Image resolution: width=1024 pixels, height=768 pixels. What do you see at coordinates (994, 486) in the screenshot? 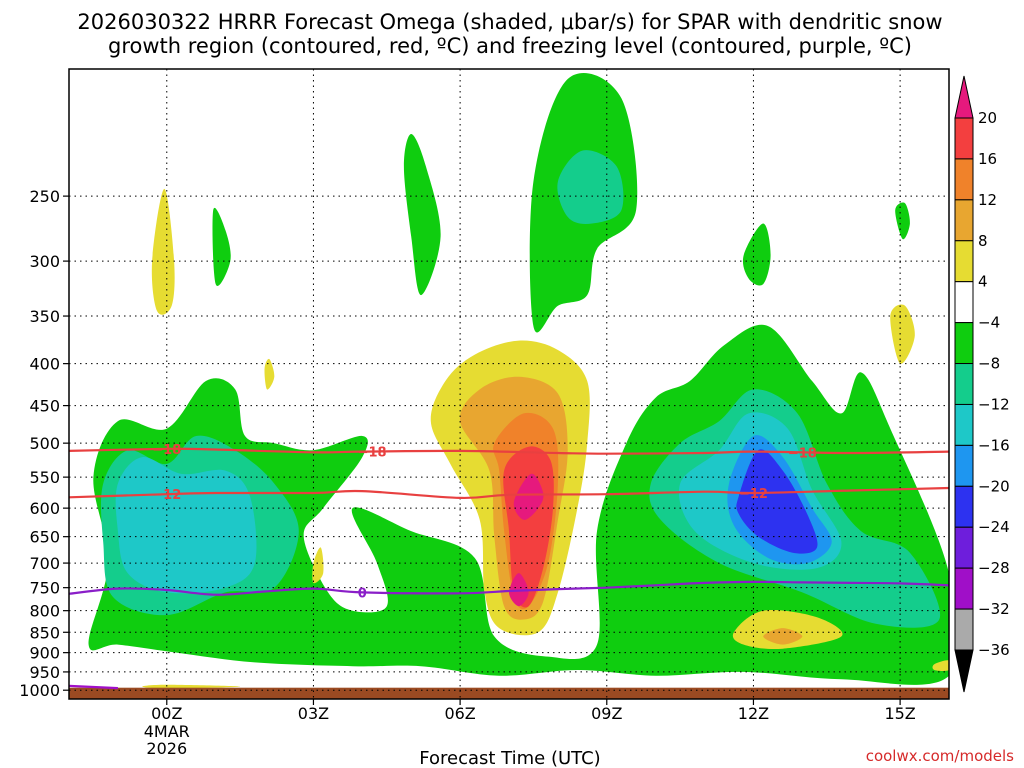
I see `colorbar-label: −20` at bounding box center [994, 486].